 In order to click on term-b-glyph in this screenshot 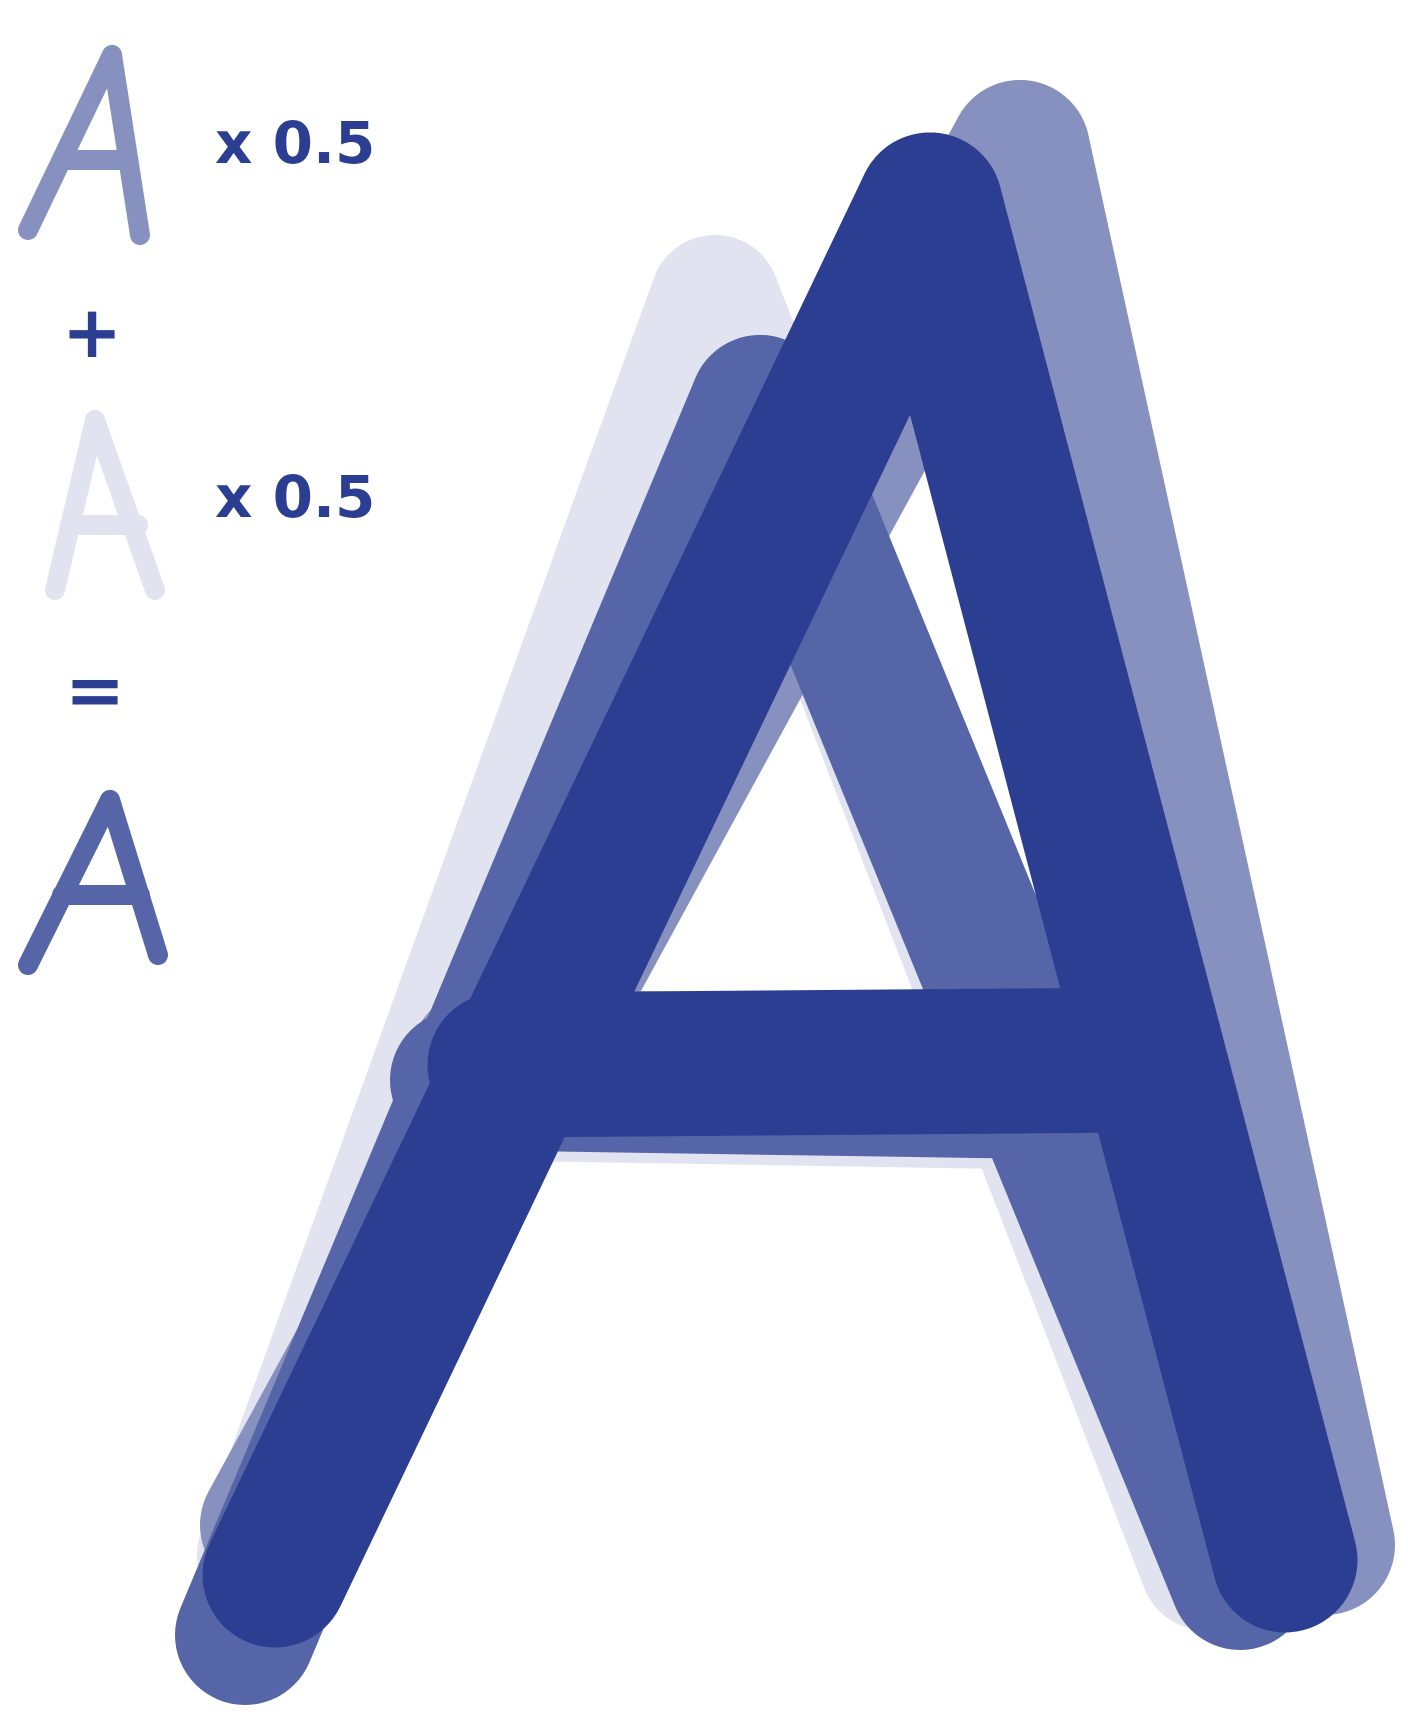, I will do `click(105, 505)`.